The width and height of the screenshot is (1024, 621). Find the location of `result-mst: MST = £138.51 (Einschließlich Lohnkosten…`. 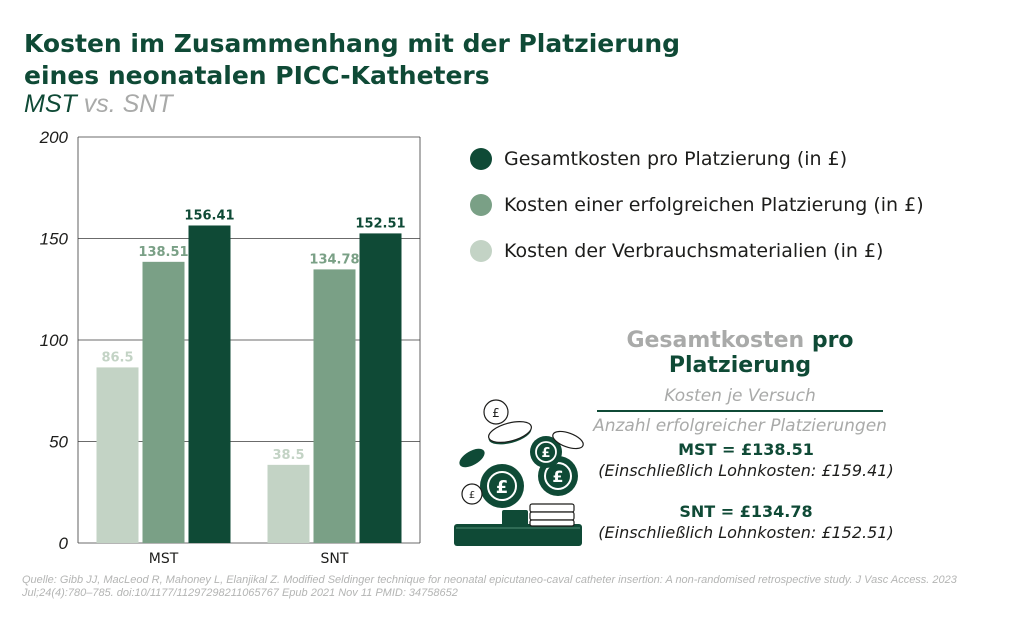

result-mst: MST = £138.51 (Einschließlich Lohnkosten… is located at coordinates (746, 460).